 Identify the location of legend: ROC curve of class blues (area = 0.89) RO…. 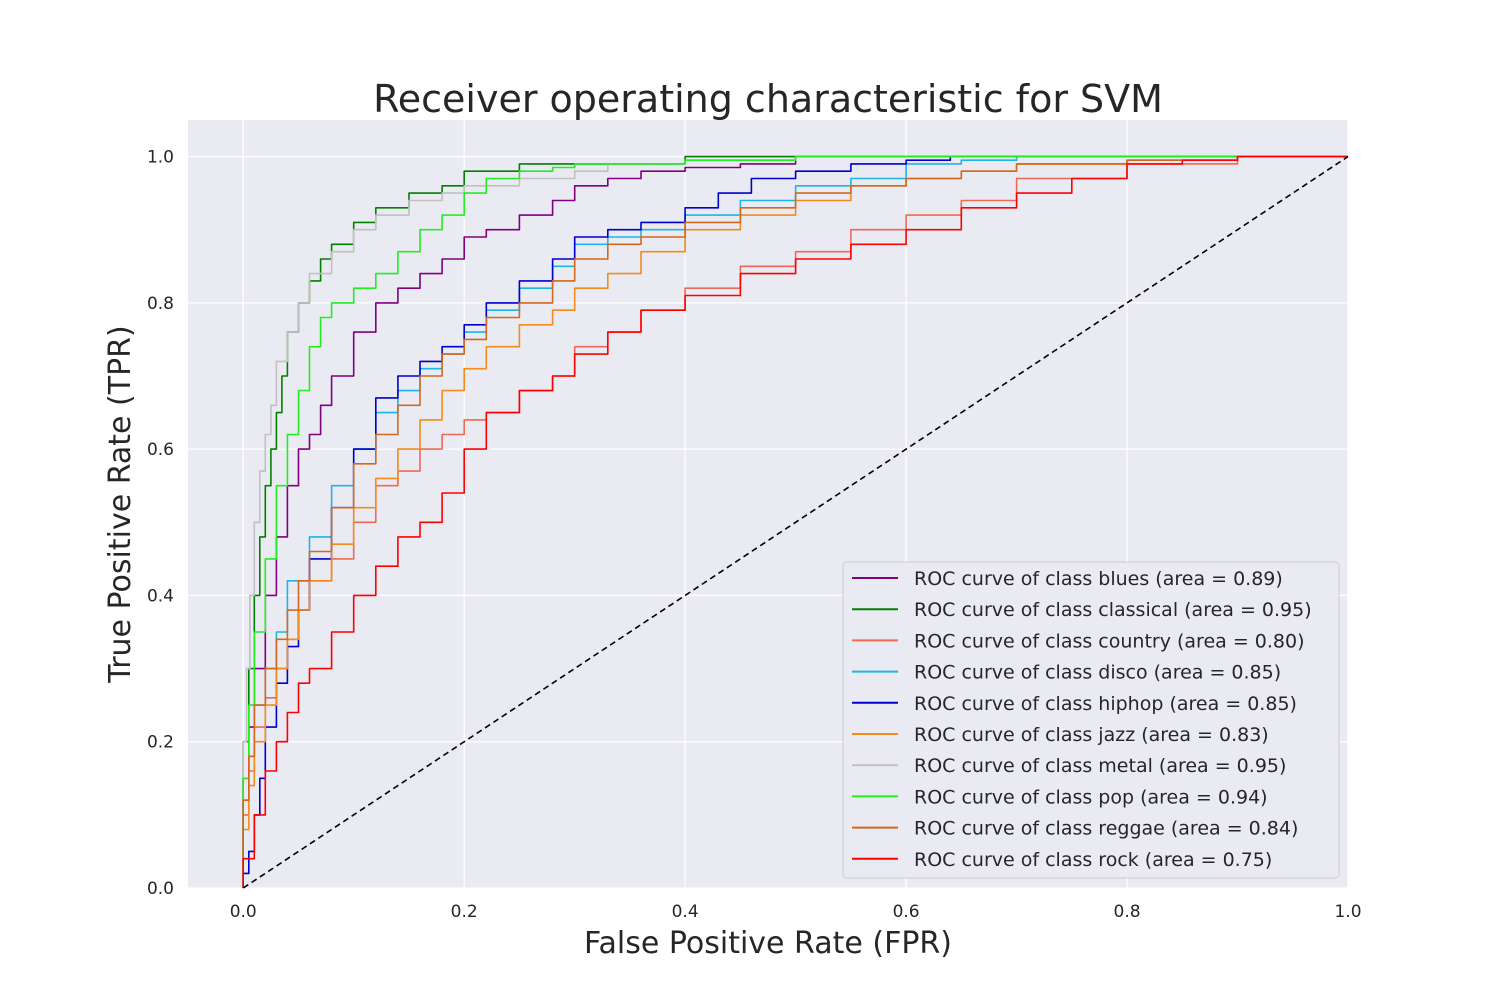
(1091, 720).